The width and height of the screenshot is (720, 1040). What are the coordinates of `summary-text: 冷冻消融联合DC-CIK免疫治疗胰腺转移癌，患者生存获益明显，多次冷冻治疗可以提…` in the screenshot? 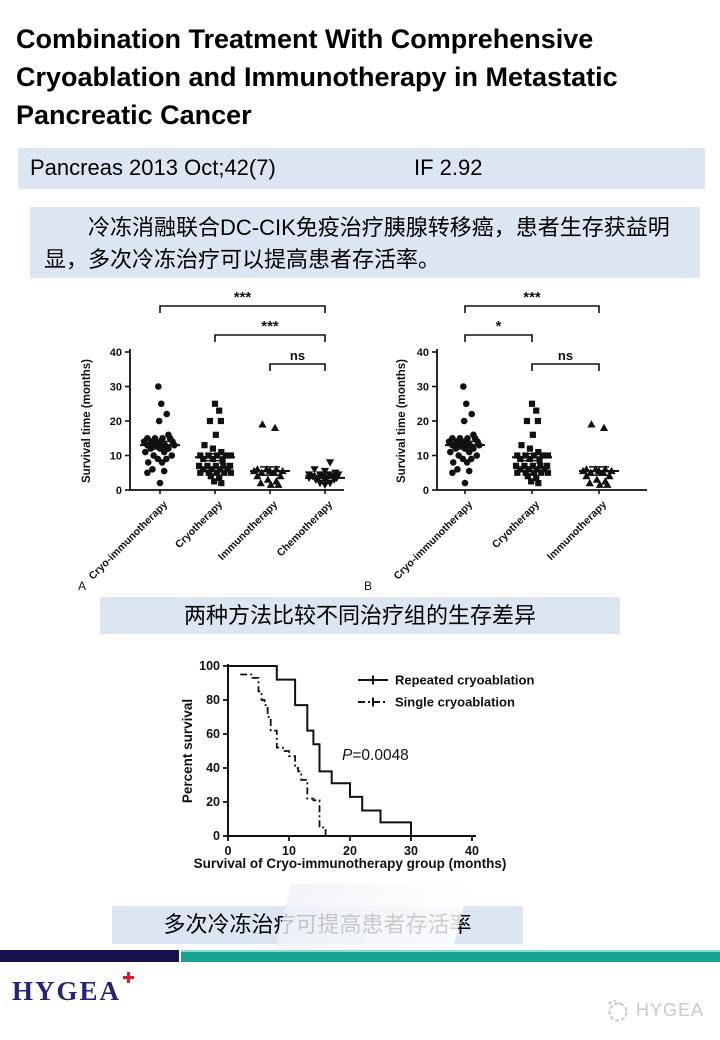 It's located at (357, 243).